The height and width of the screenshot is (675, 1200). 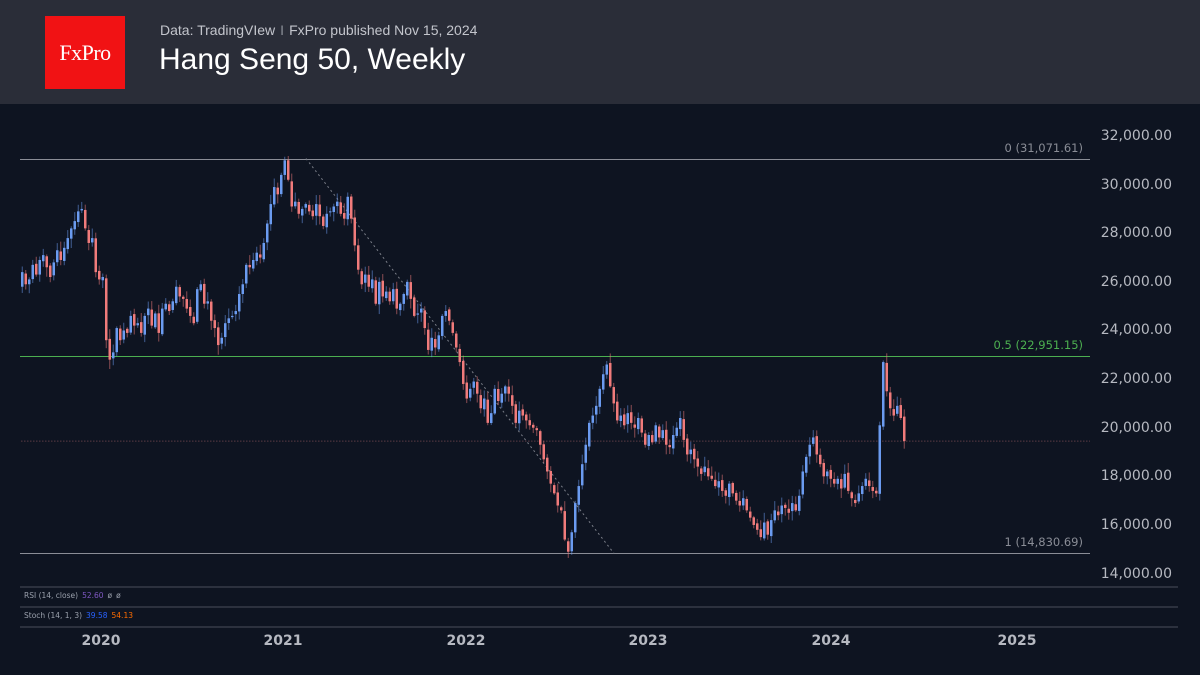 I want to click on x-tick-label: 2021, so click(x=283, y=641).